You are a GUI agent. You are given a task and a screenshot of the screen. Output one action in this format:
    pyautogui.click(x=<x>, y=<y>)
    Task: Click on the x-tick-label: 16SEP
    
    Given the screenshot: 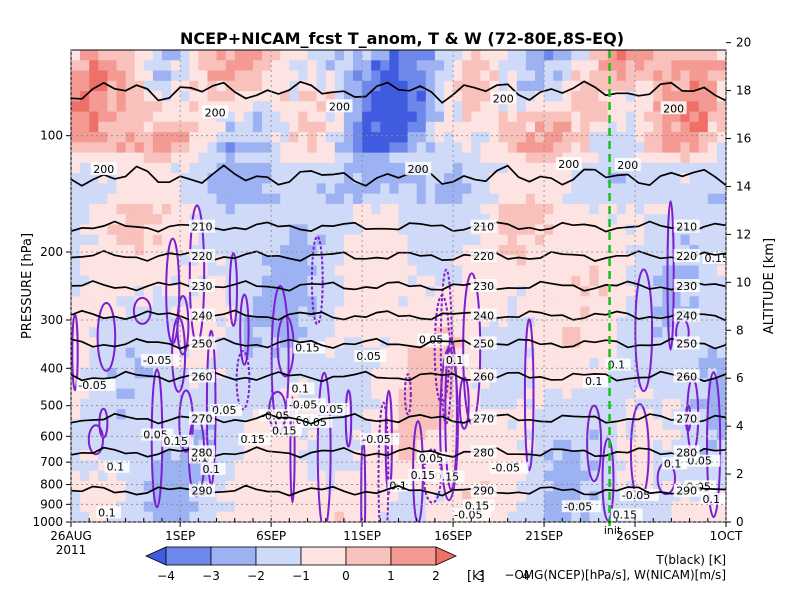 What is the action you would take?
    pyautogui.click(x=453, y=536)
    